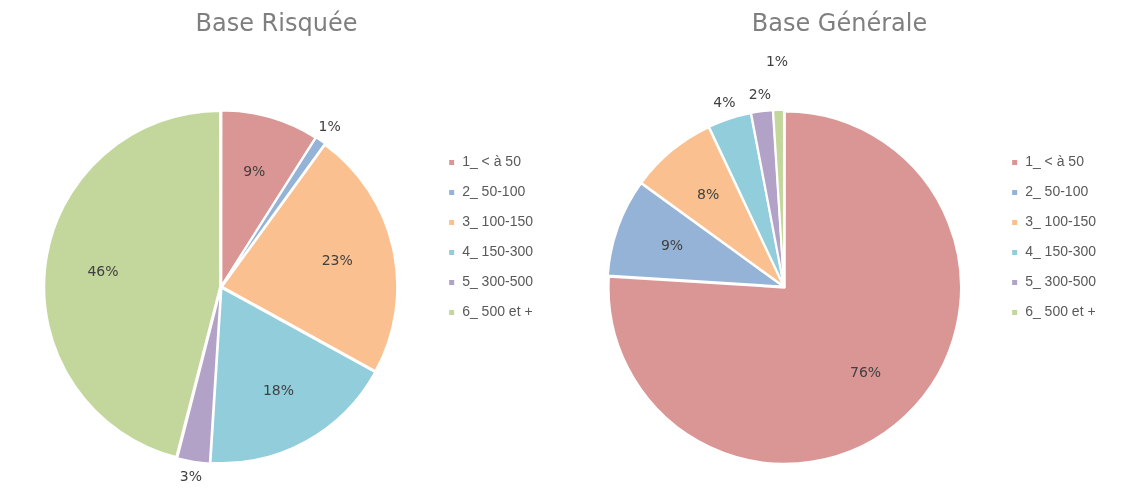 This screenshot has height=495, width=1126. What do you see at coordinates (278, 389) in the screenshot?
I see `data-label: 18%` at bounding box center [278, 389].